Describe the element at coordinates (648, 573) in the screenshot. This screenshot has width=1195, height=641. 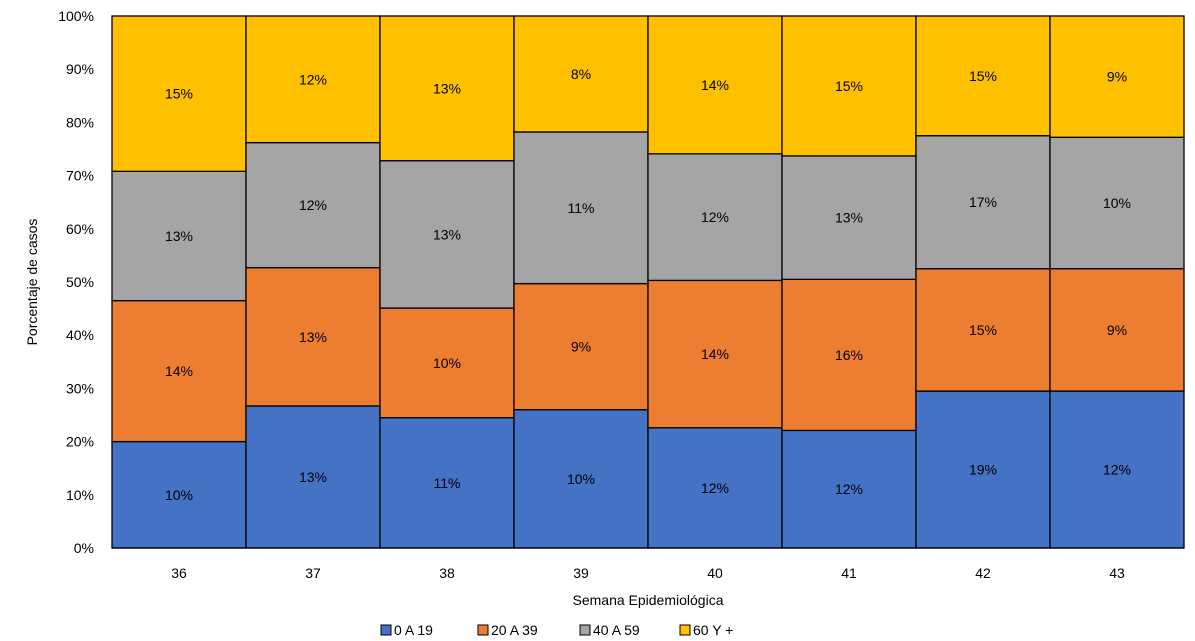
I see `x-axis-ticks: 36 37 38 39 40 41 42 43` at that location.